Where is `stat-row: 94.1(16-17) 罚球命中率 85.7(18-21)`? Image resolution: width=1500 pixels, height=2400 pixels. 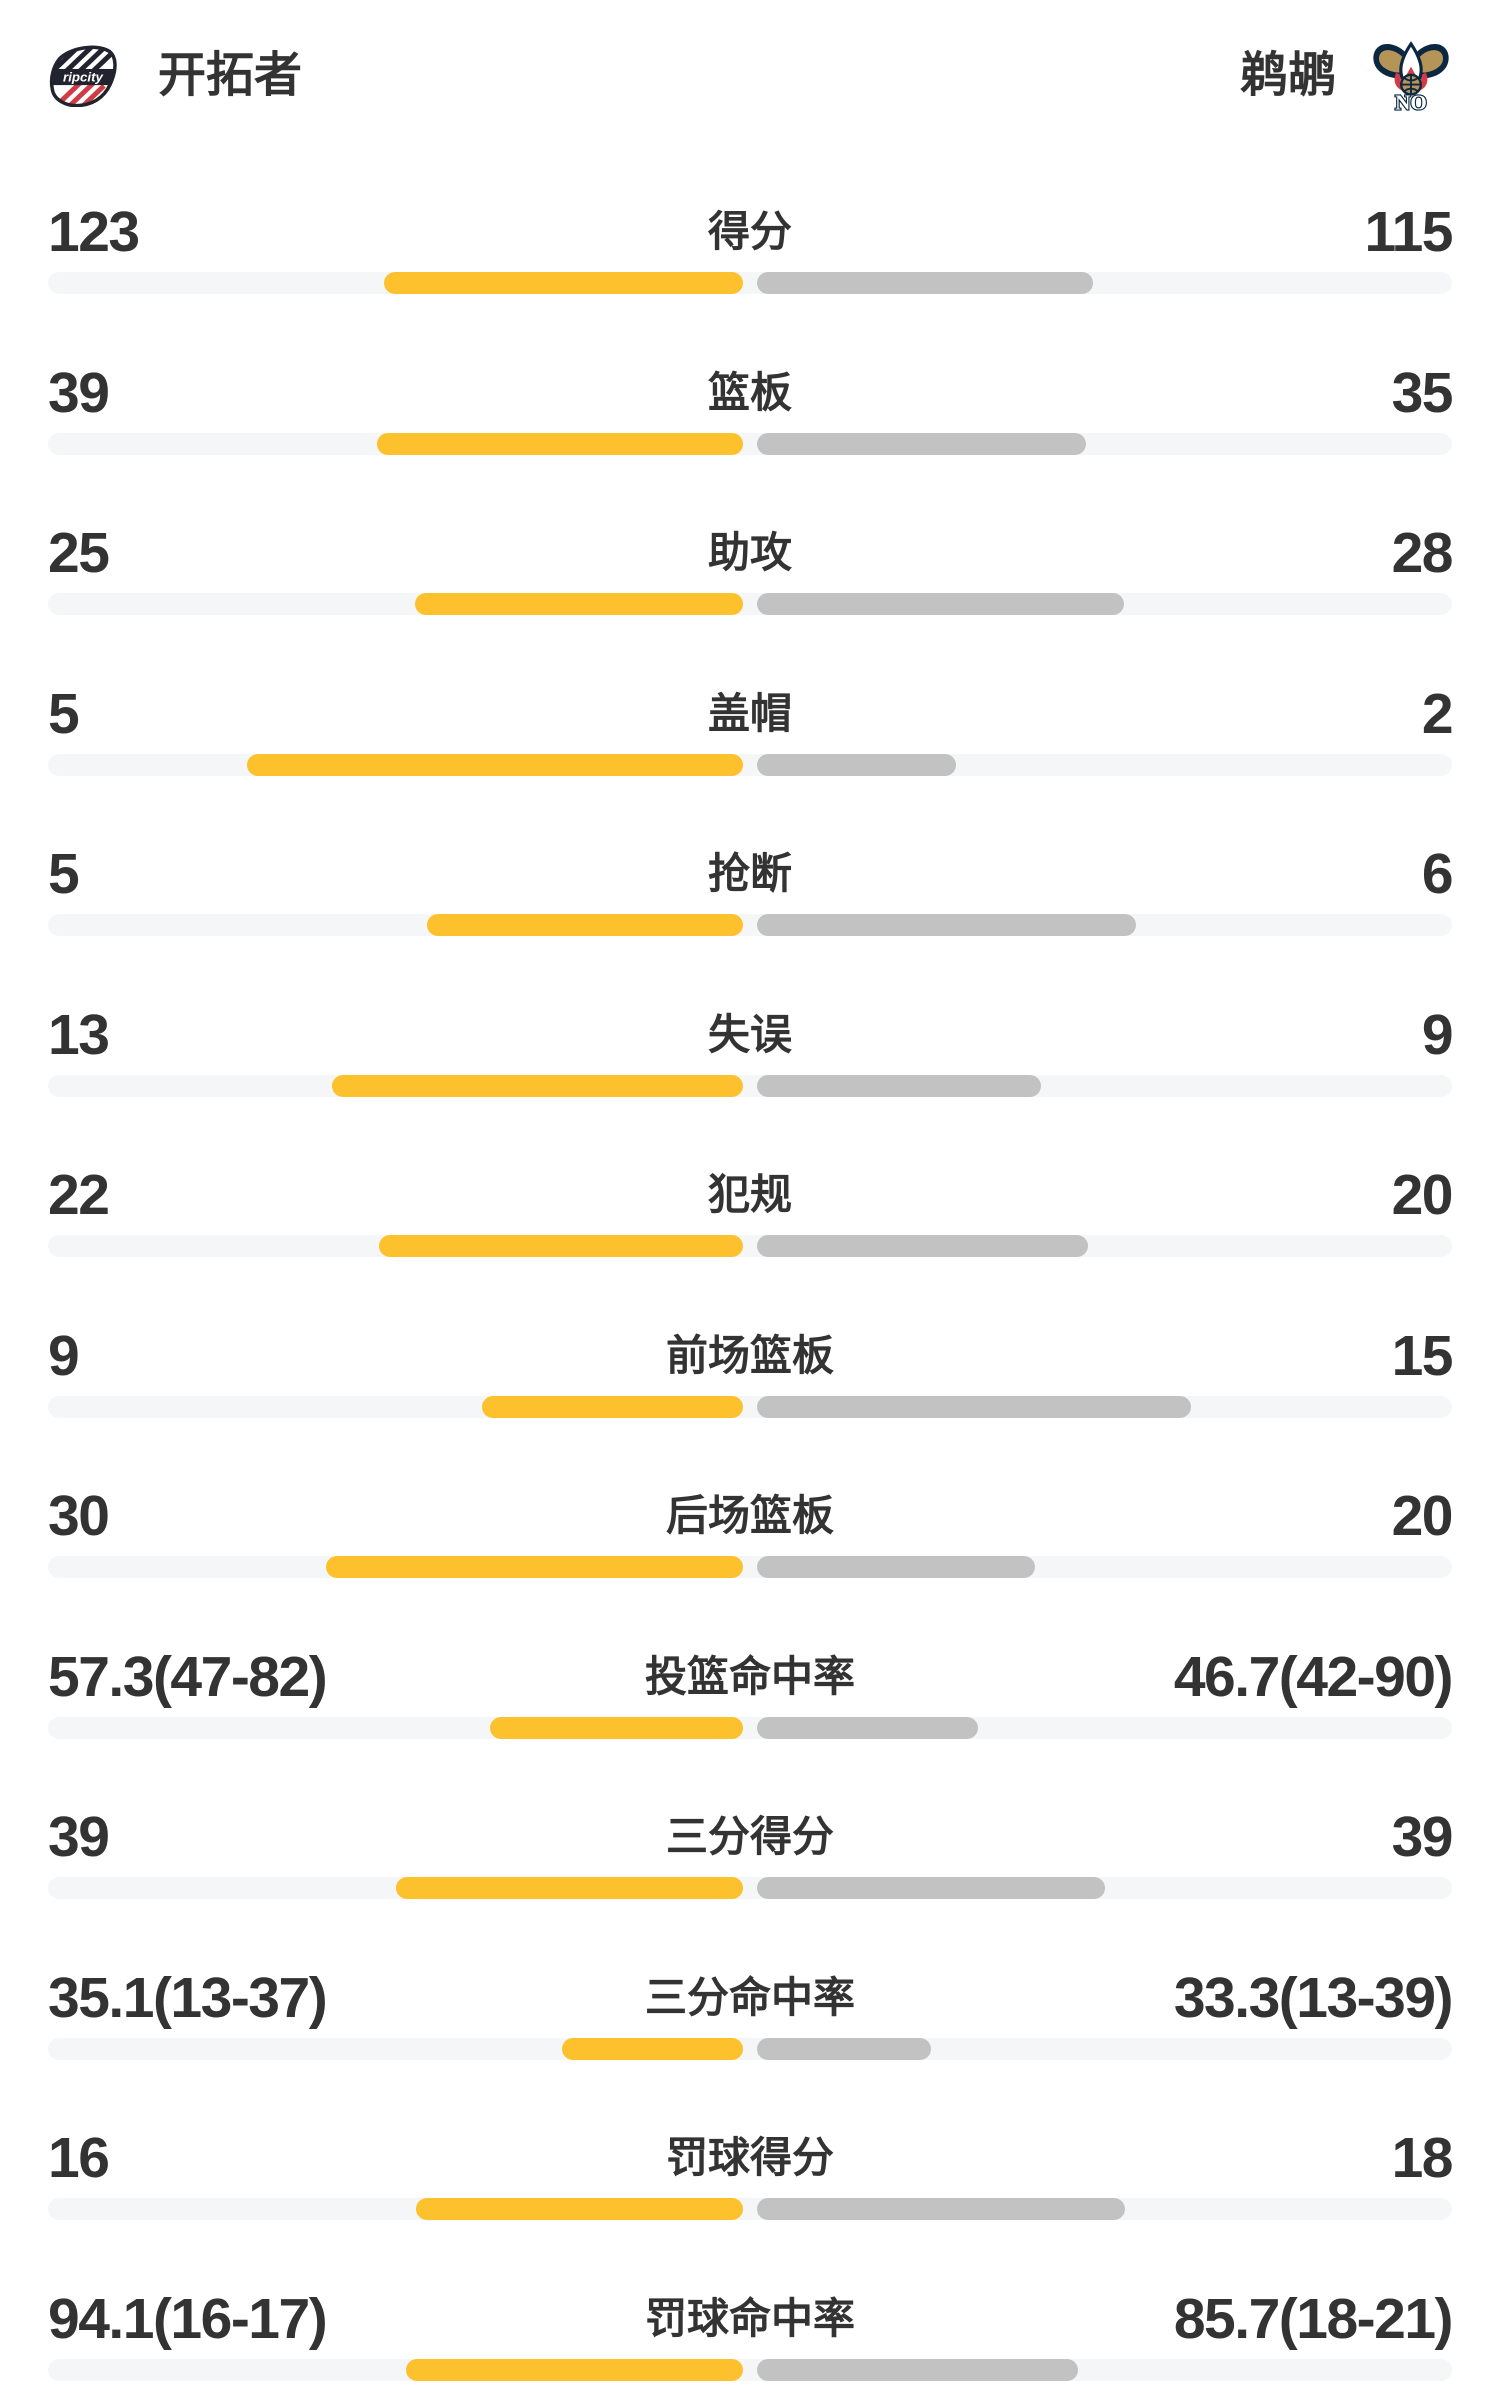
stat-row: 94.1(16-17) 罚球命中率 85.7(18-21) is located at coordinates (751, 2341).